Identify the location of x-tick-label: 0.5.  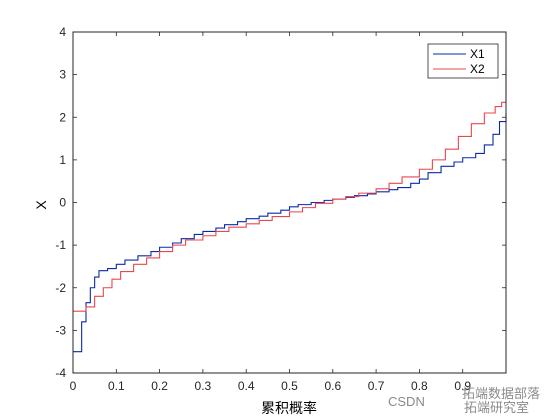
(289, 386).